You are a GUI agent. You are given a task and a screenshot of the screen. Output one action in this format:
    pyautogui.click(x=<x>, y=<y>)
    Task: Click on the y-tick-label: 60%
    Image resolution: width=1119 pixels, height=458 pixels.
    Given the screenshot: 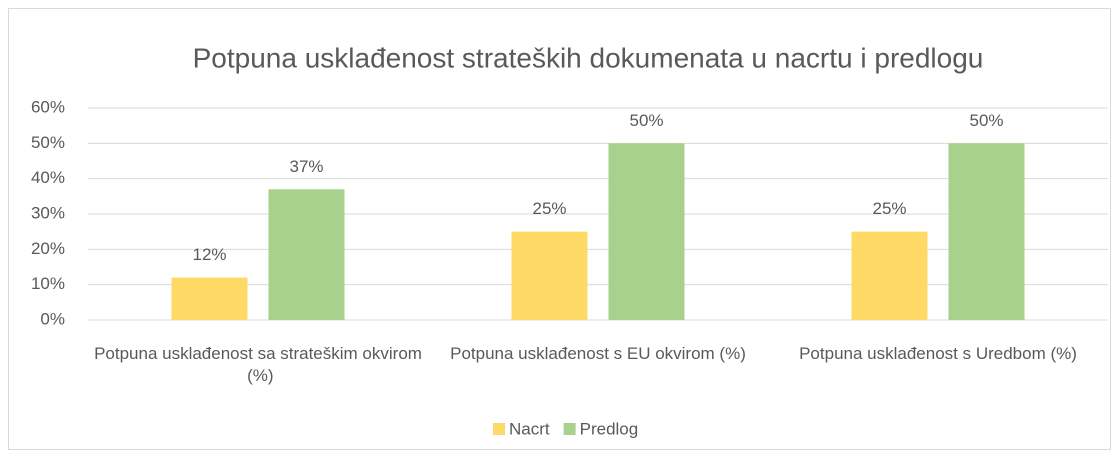 What is the action you would take?
    pyautogui.click(x=48, y=106)
    